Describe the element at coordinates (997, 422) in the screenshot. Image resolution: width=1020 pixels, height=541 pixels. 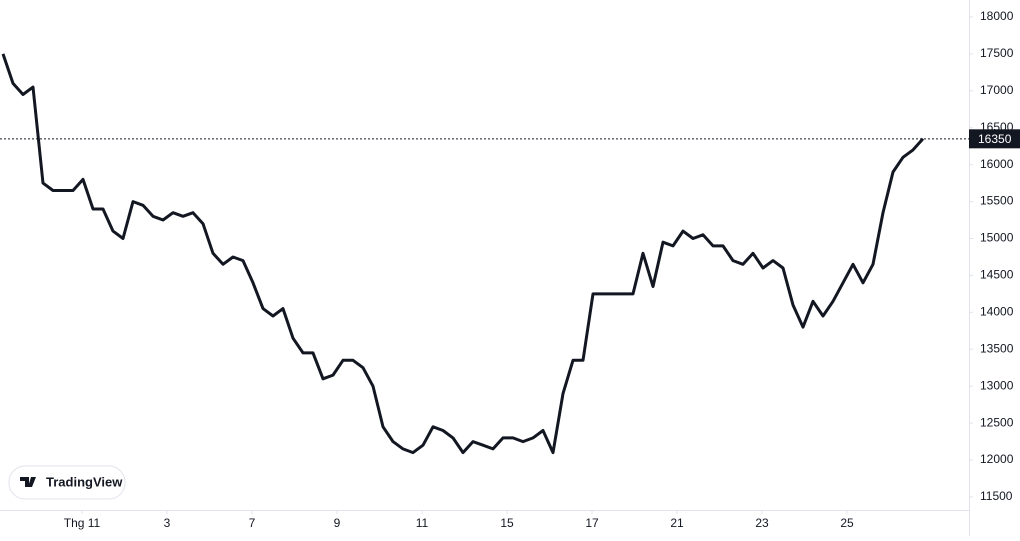
I see `y-tick-label: 12500` at that location.